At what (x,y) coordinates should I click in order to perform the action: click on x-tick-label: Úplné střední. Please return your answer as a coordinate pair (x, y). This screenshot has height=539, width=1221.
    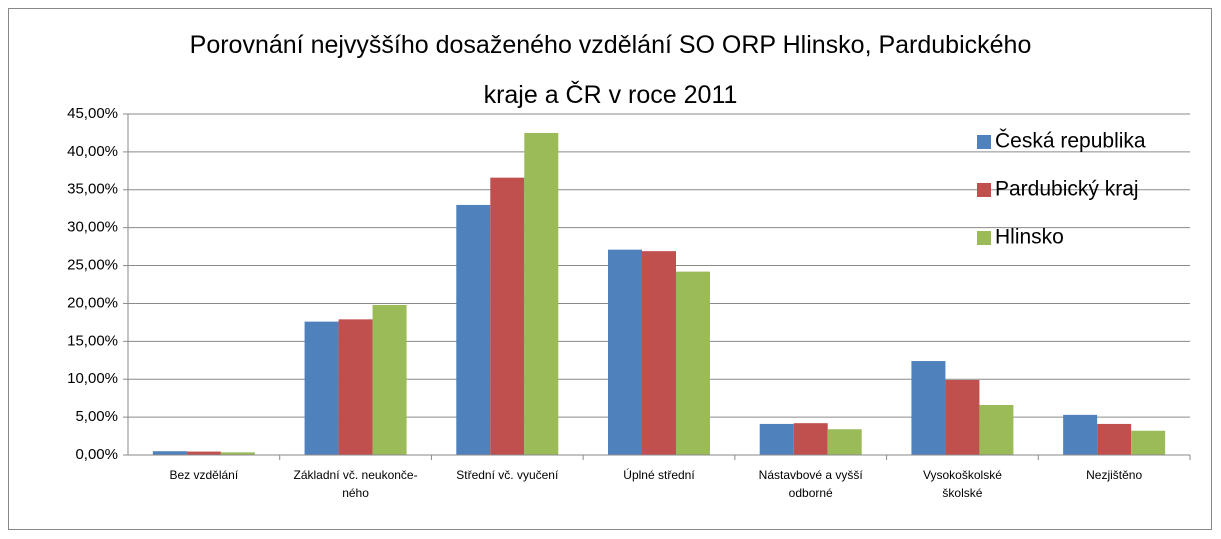
    Looking at the image, I should click on (659, 475).